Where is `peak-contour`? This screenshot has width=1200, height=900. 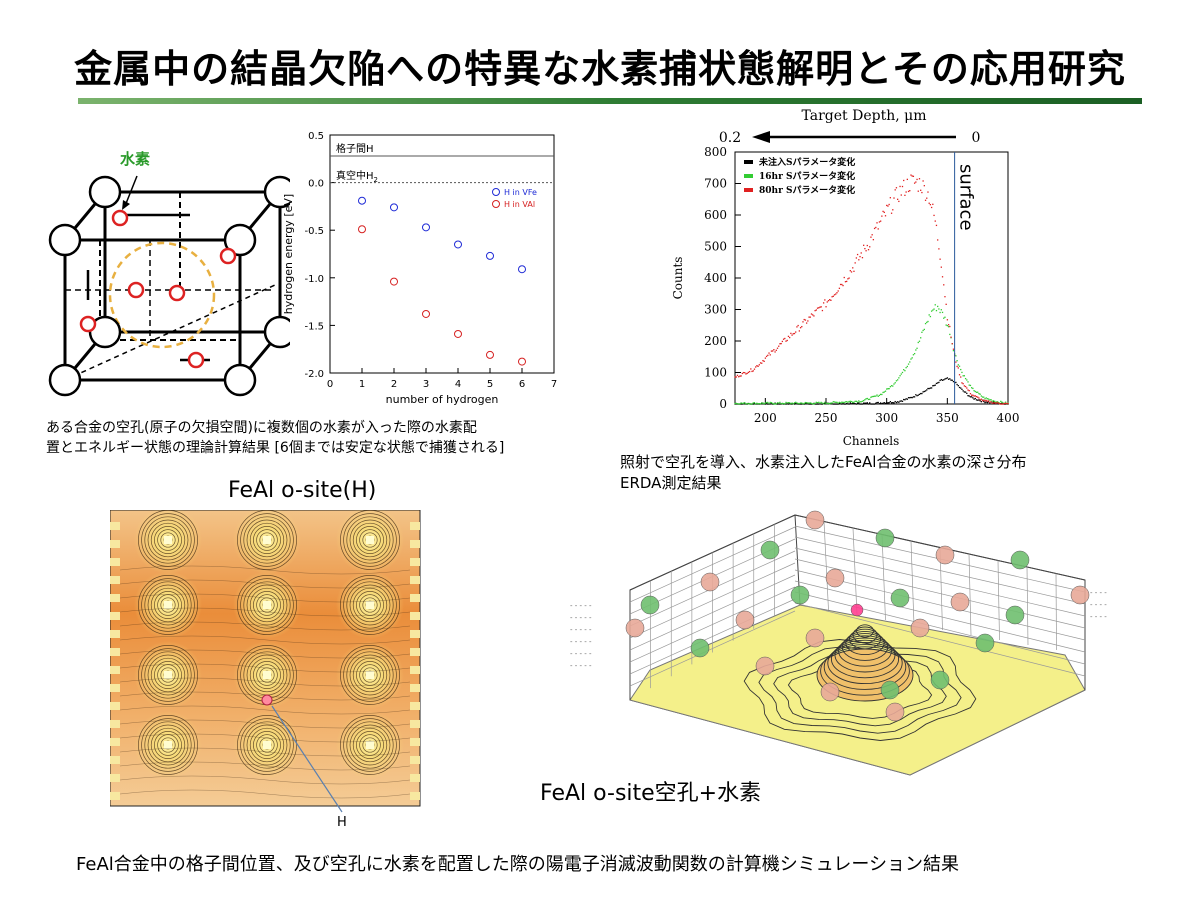
peak-contour is located at coordinates (865, 667).